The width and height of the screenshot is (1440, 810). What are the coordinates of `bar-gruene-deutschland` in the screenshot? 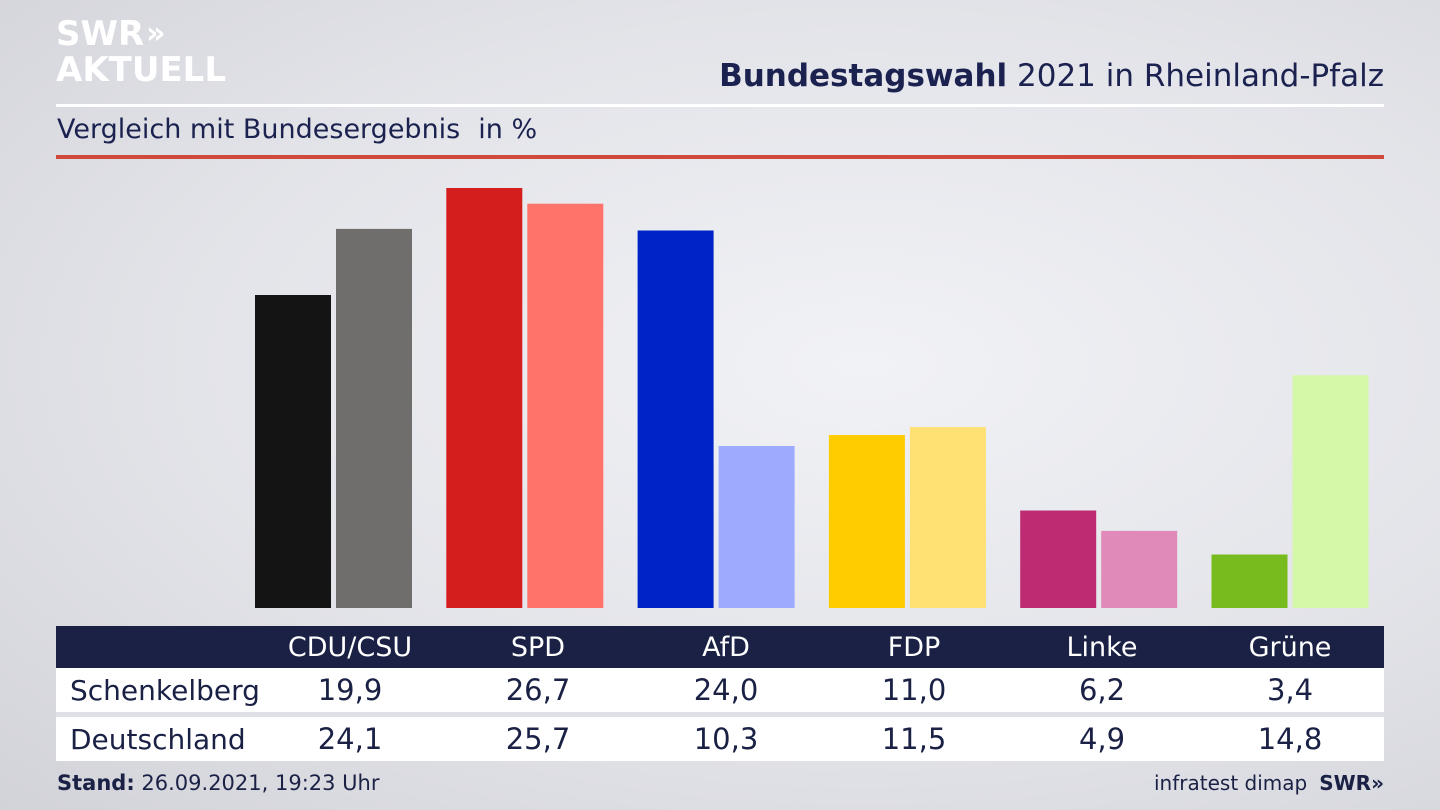 It's located at (1330, 491).